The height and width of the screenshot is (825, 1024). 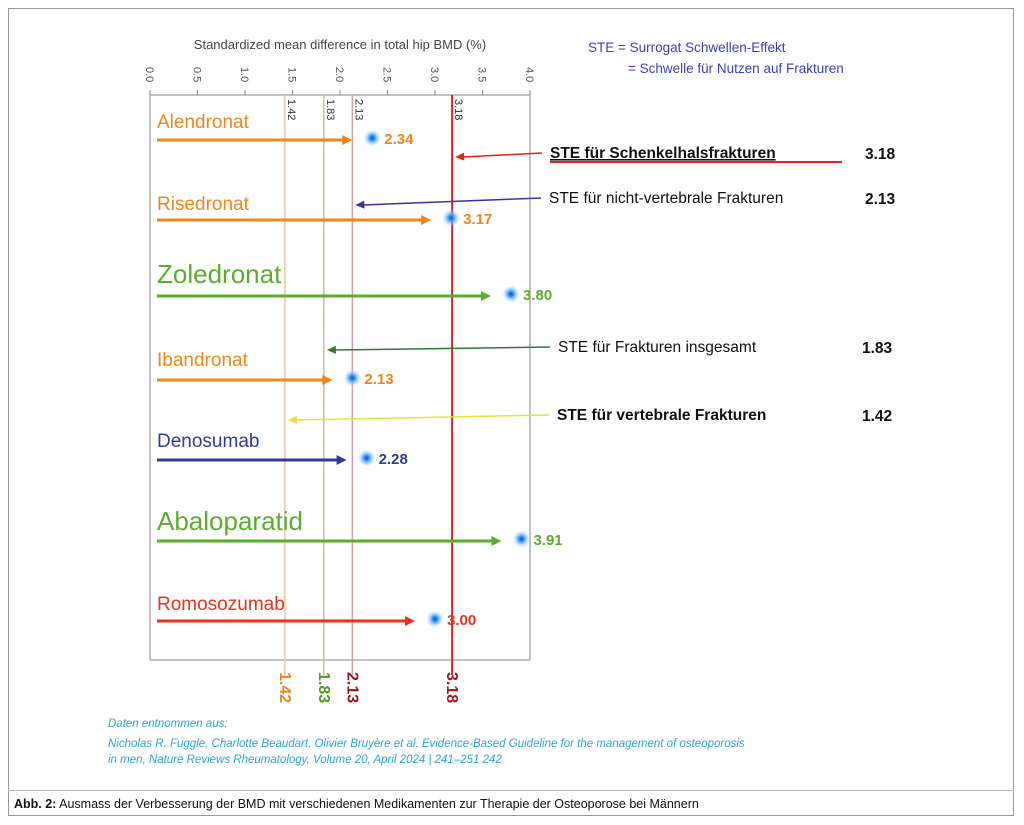 What do you see at coordinates (387, 74) in the screenshot?
I see `x-tick-label: 2.5` at bounding box center [387, 74].